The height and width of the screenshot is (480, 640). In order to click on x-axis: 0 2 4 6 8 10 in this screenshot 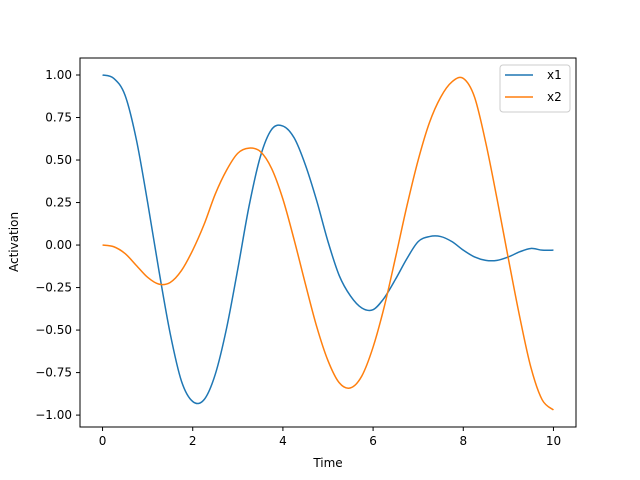, I will do `click(330, 437)`.